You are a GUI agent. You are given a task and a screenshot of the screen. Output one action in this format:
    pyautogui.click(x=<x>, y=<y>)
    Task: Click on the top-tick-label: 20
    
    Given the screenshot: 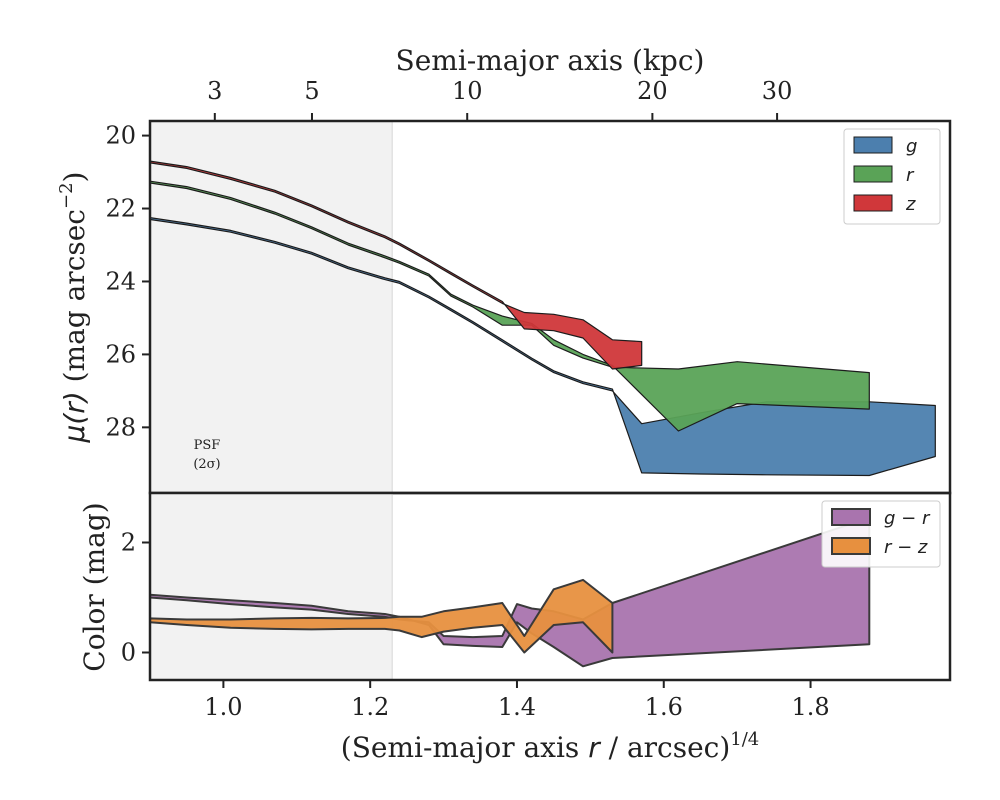 What is the action you would take?
    pyautogui.click(x=652, y=91)
    